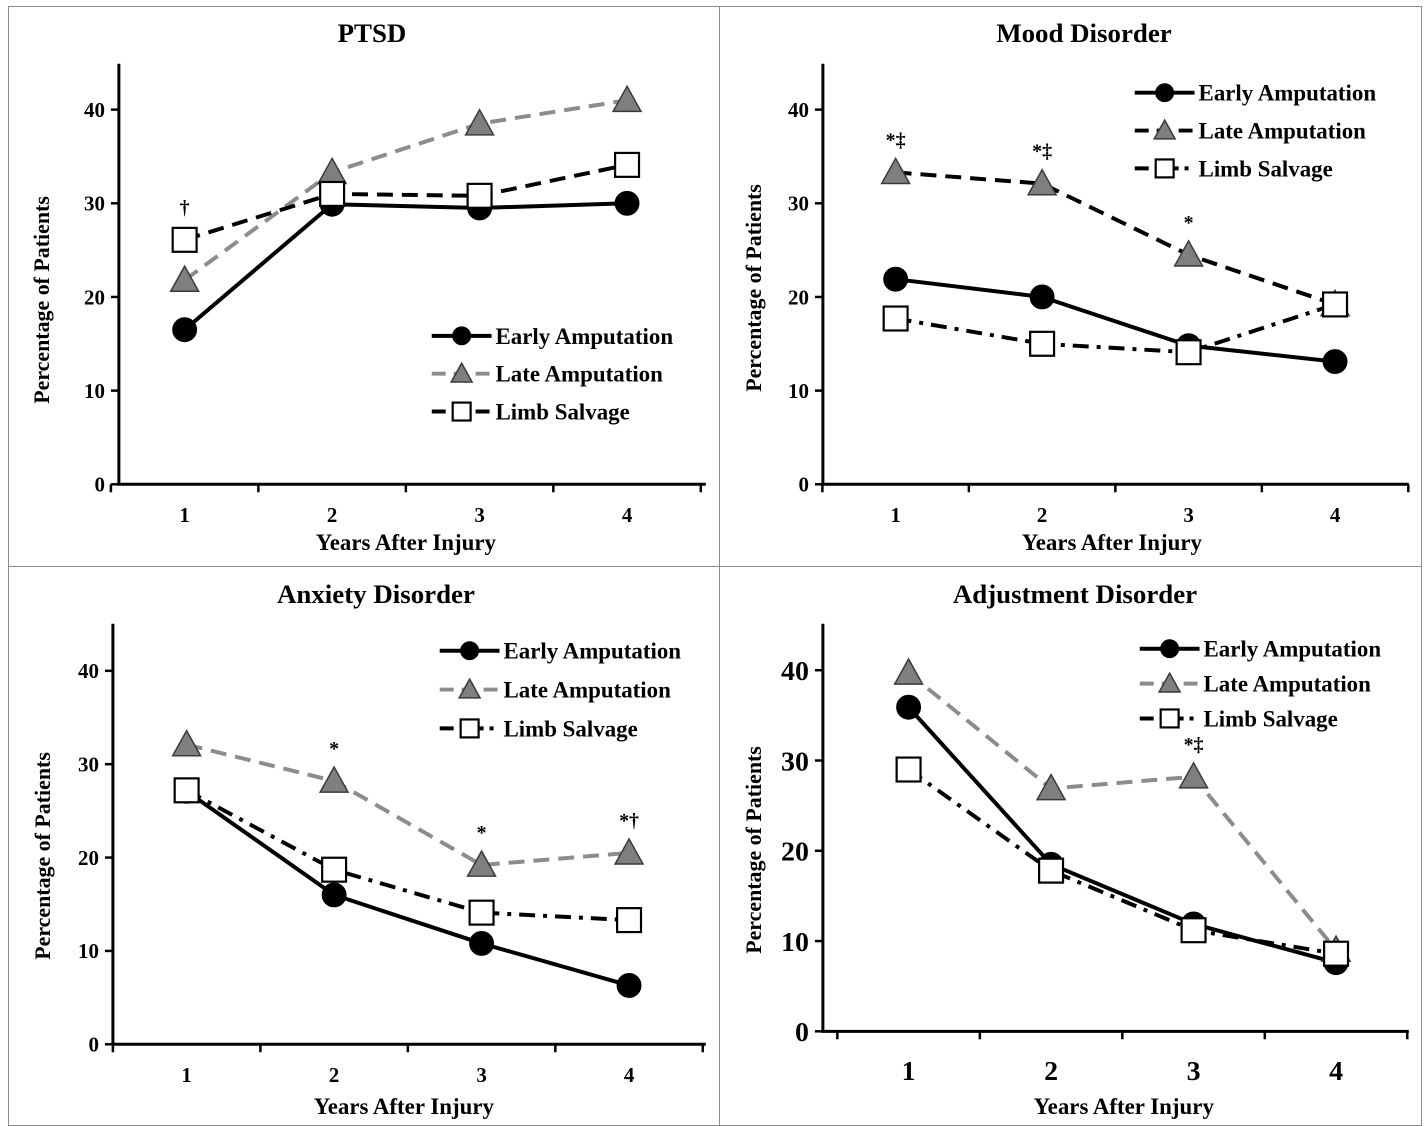 Image resolution: width=1424 pixels, height=1126 pixels. I want to click on chart-title: Anxiety Disorder, so click(376, 594).